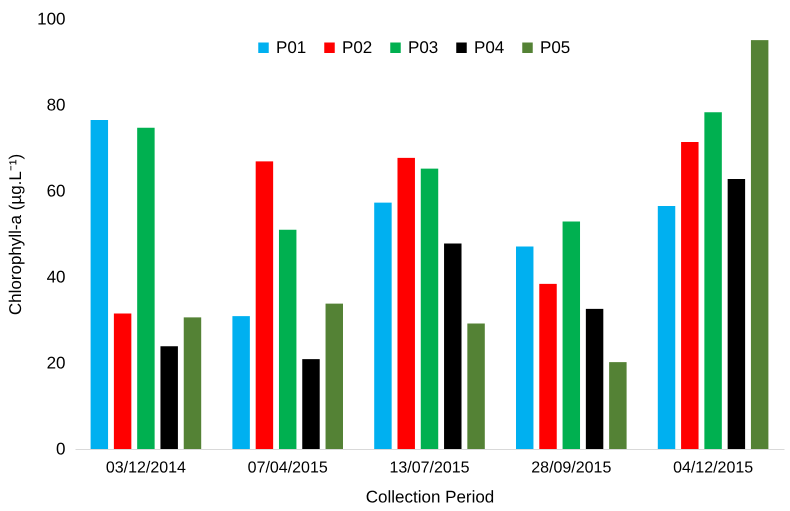 The image size is (790, 511). What do you see at coordinates (56, 191) in the screenshot?
I see `y-tick-label: 60` at bounding box center [56, 191].